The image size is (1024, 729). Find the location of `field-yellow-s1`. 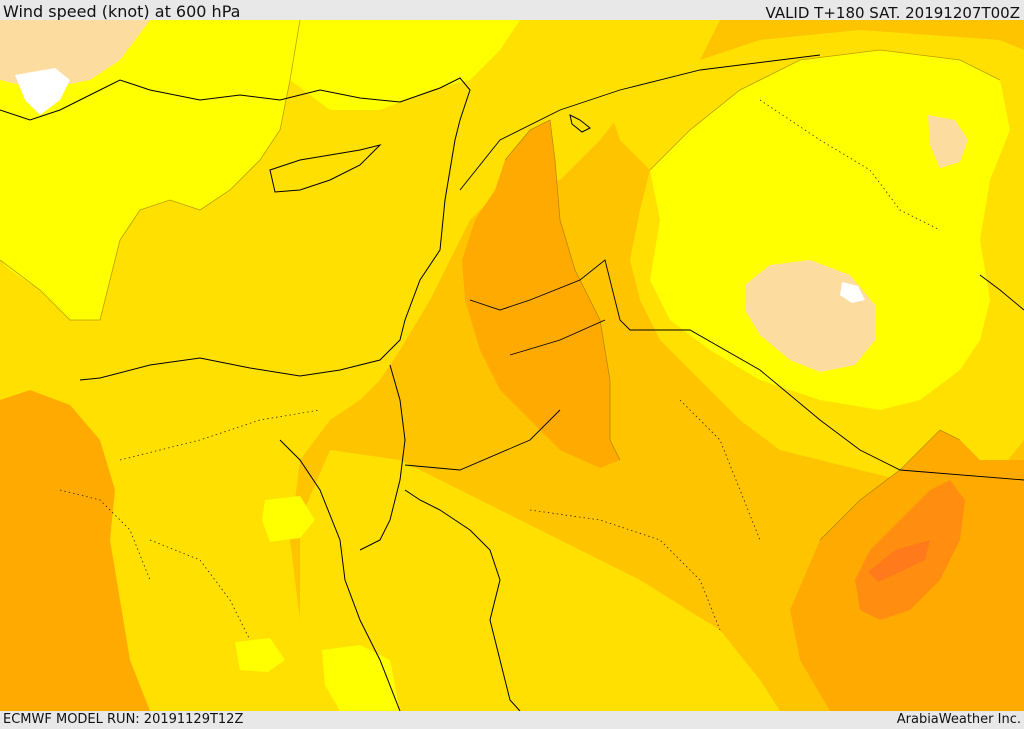

field-yellow-s1 is located at coordinates (288, 519).